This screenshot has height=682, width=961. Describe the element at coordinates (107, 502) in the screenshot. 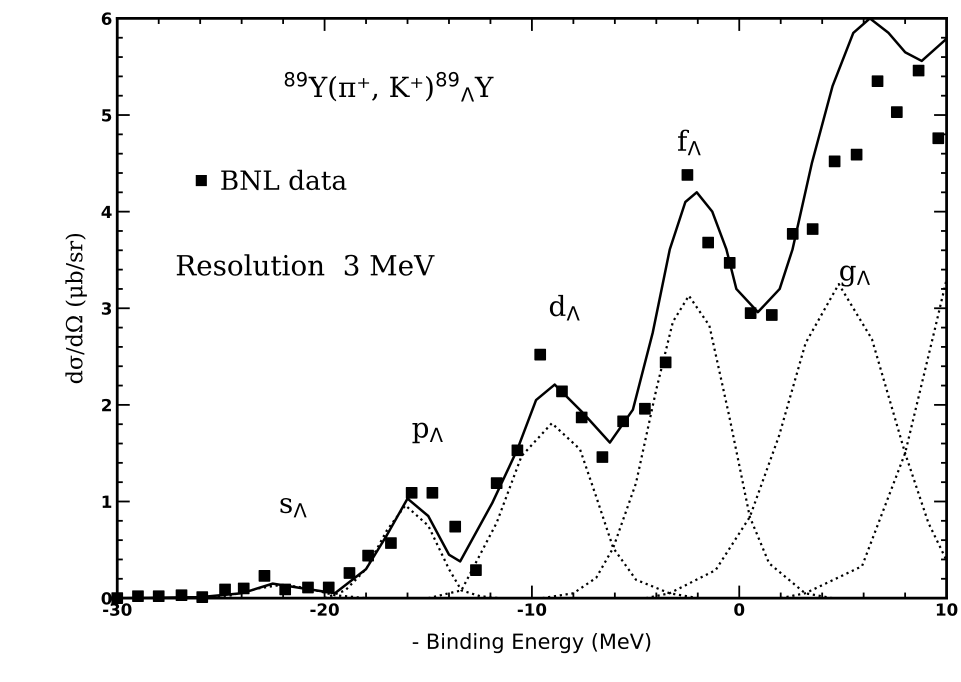

I see `y-tick-label: 1` at that location.